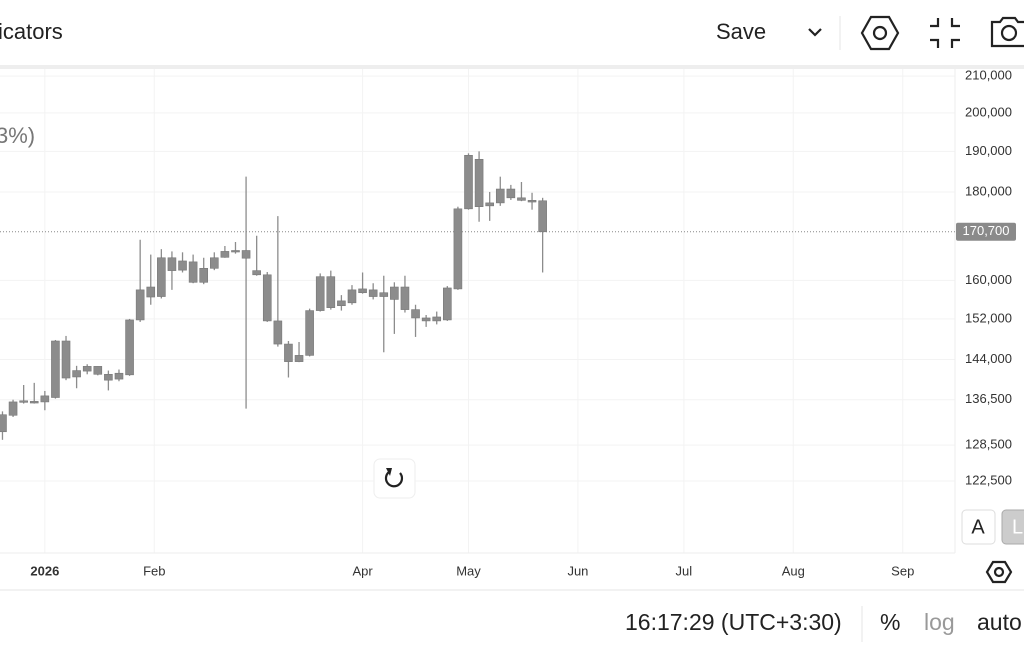 This screenshot has height=661, width=1024. I want to click on lock-scale-label: L, so click(1017, 527).